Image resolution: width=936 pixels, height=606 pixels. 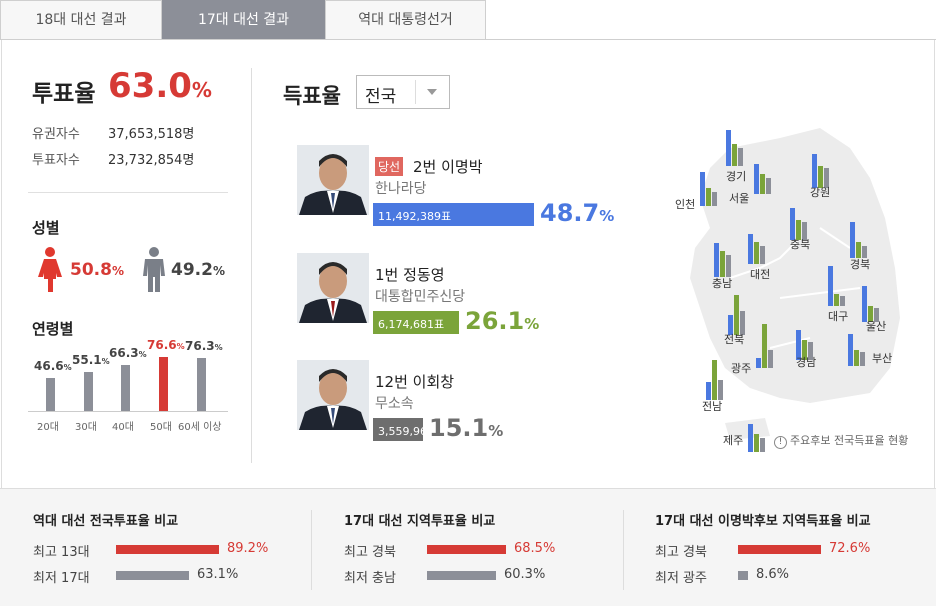 I want to click on vote-pct-2: 15.1%, so click(x=466, y=428).